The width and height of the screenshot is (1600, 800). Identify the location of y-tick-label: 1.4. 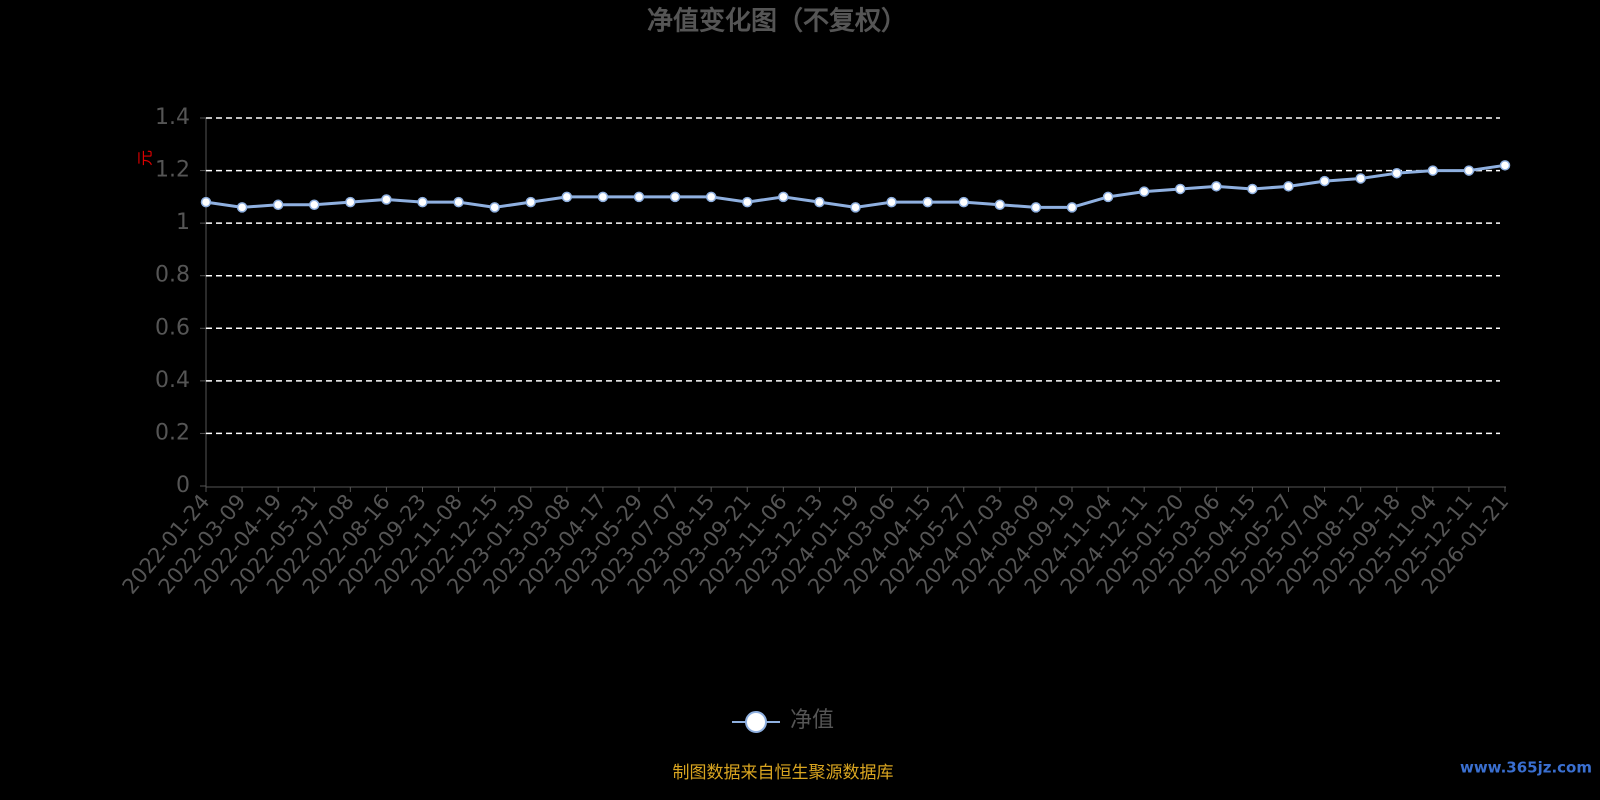
(172, 117).